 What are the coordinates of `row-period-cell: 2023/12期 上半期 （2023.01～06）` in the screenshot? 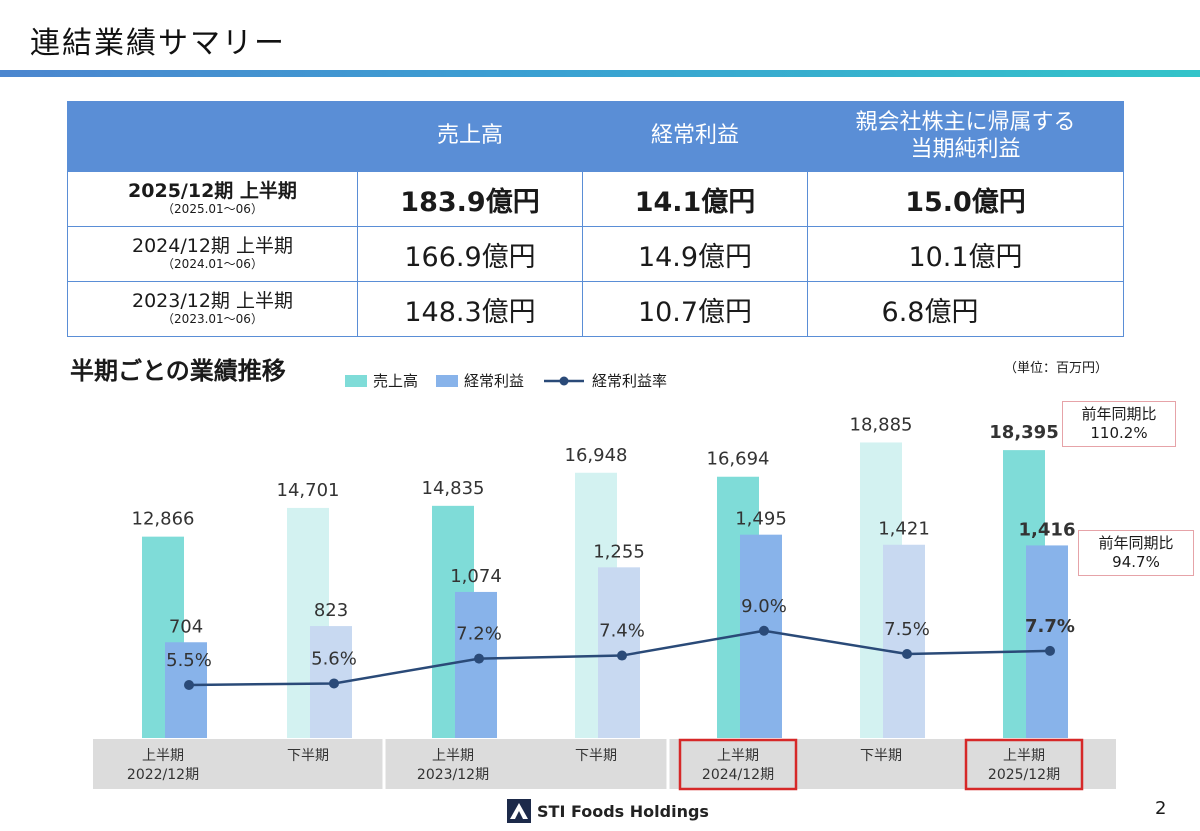 It's located at (212, 309).